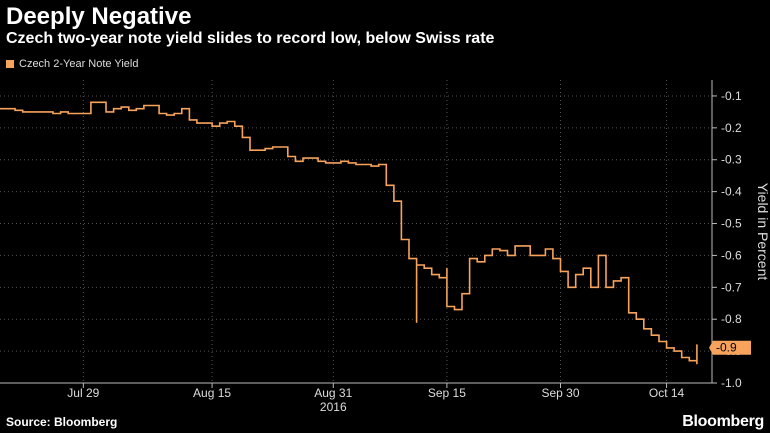 The width and height of the screenshot is (770, 433). Describe the element at coordinates (731, 383) in the screenshot. I see `y-tick-label: -1.0` at that location.